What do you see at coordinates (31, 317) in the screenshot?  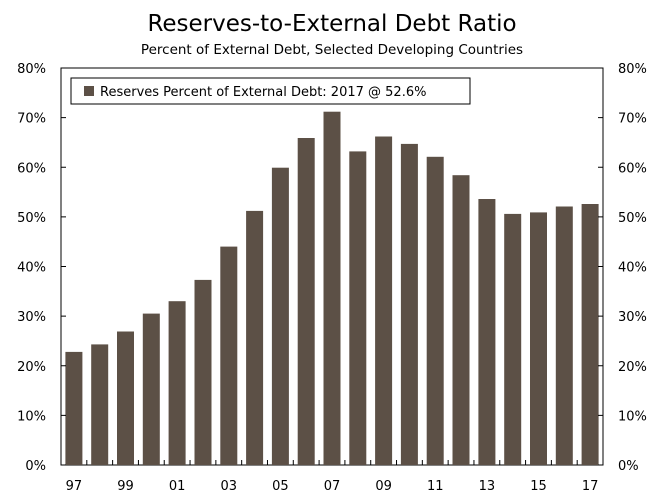 I see `y-tick-label-left: 30%` at bounding box center [31, 317].